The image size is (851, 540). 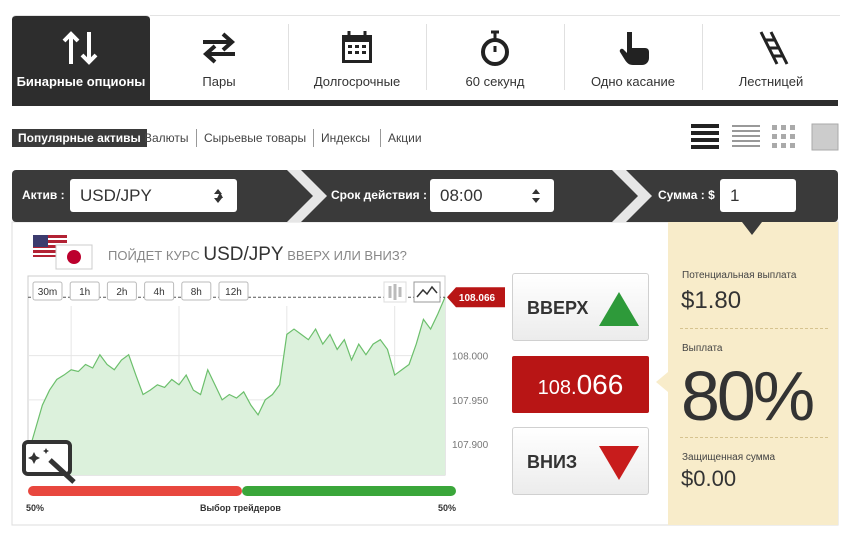 I want to click on tab-label: Лестницей, so click(x=771, y=81).